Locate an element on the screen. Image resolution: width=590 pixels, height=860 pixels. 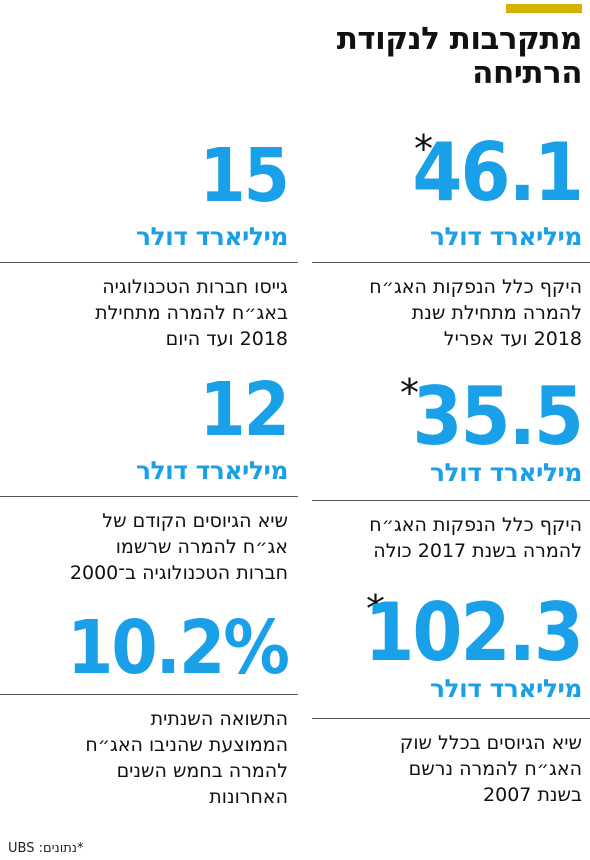
desc-line: בשנת 2007 is located at coordinates (532, 795).